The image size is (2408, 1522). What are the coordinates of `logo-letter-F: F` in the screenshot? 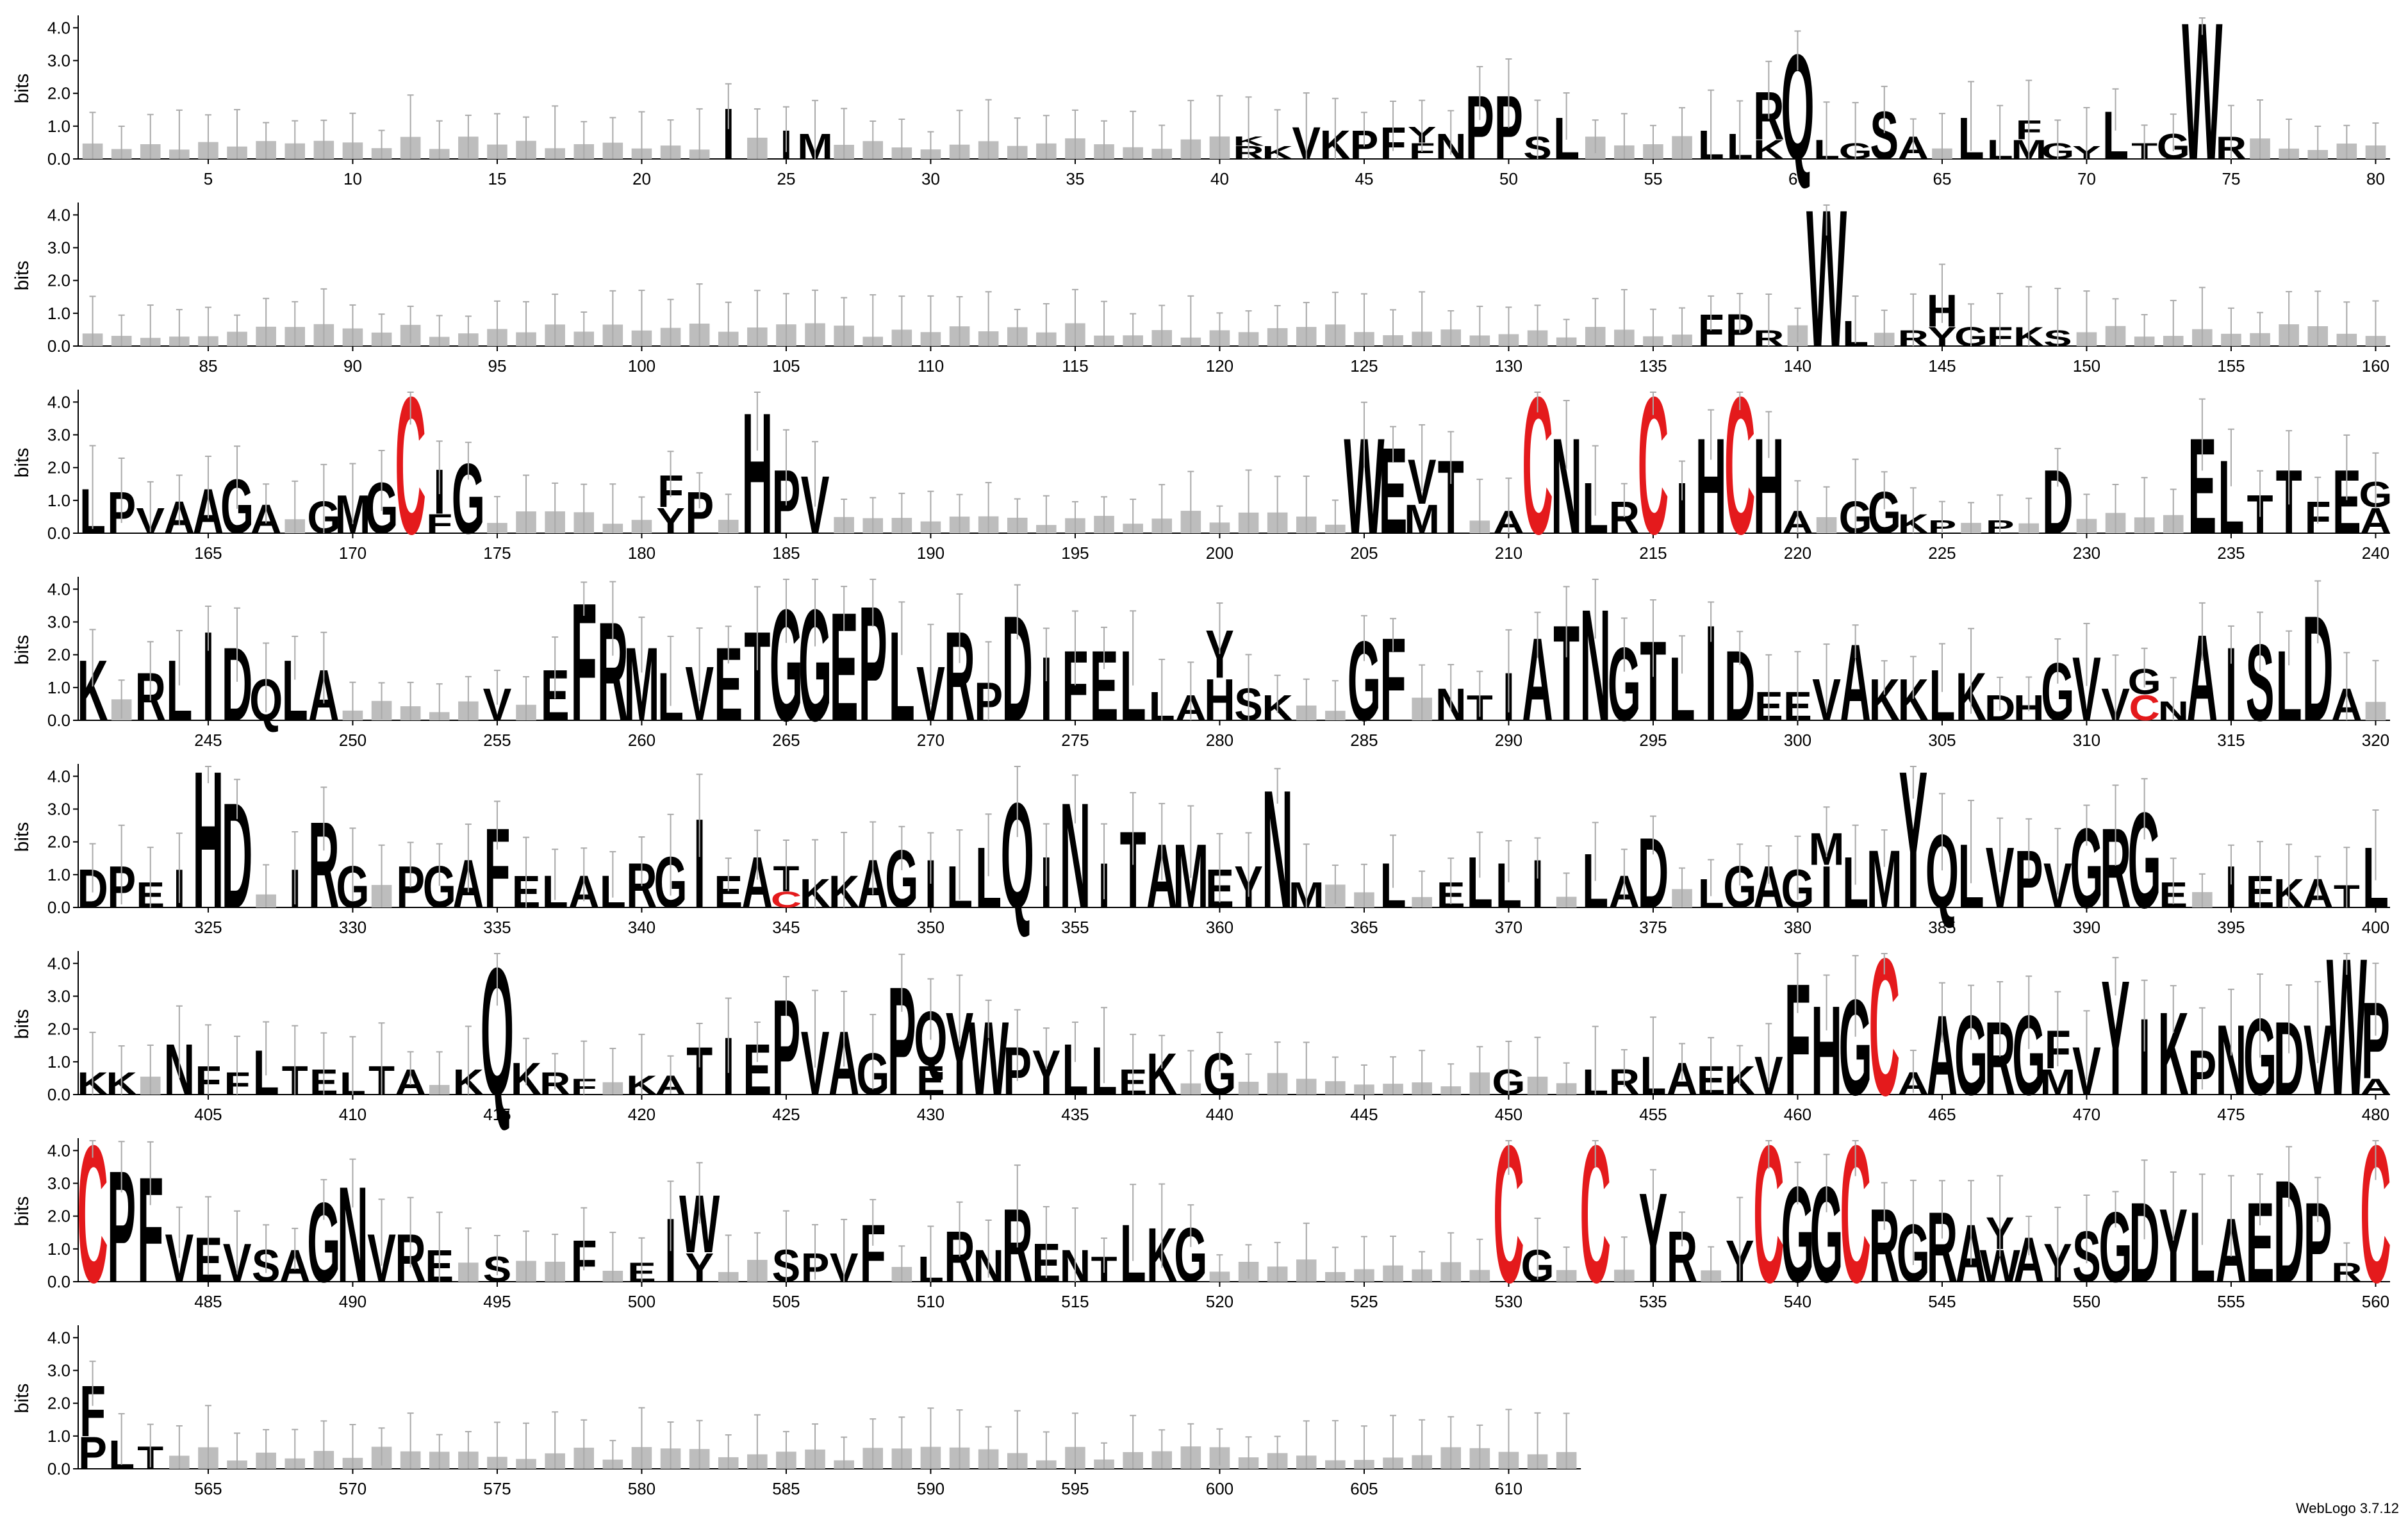 It's located at (439, 523).